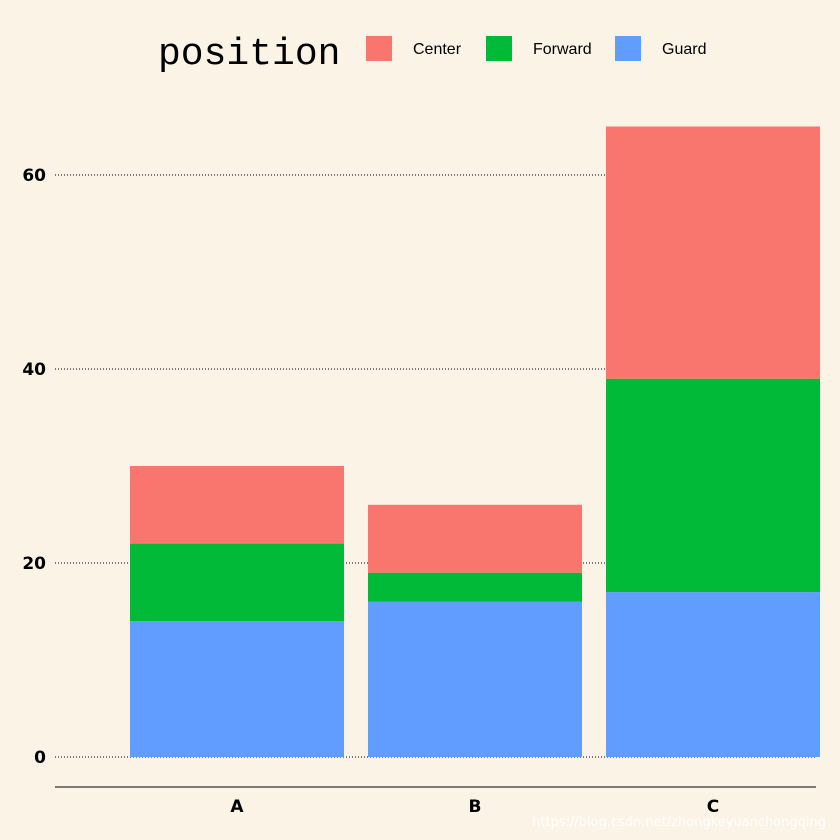 This screenshot has width=840, height=840. Describe the element at coordinates (684, 49) in the screenshot. I see `legend-label-guard: Guard` at that location.